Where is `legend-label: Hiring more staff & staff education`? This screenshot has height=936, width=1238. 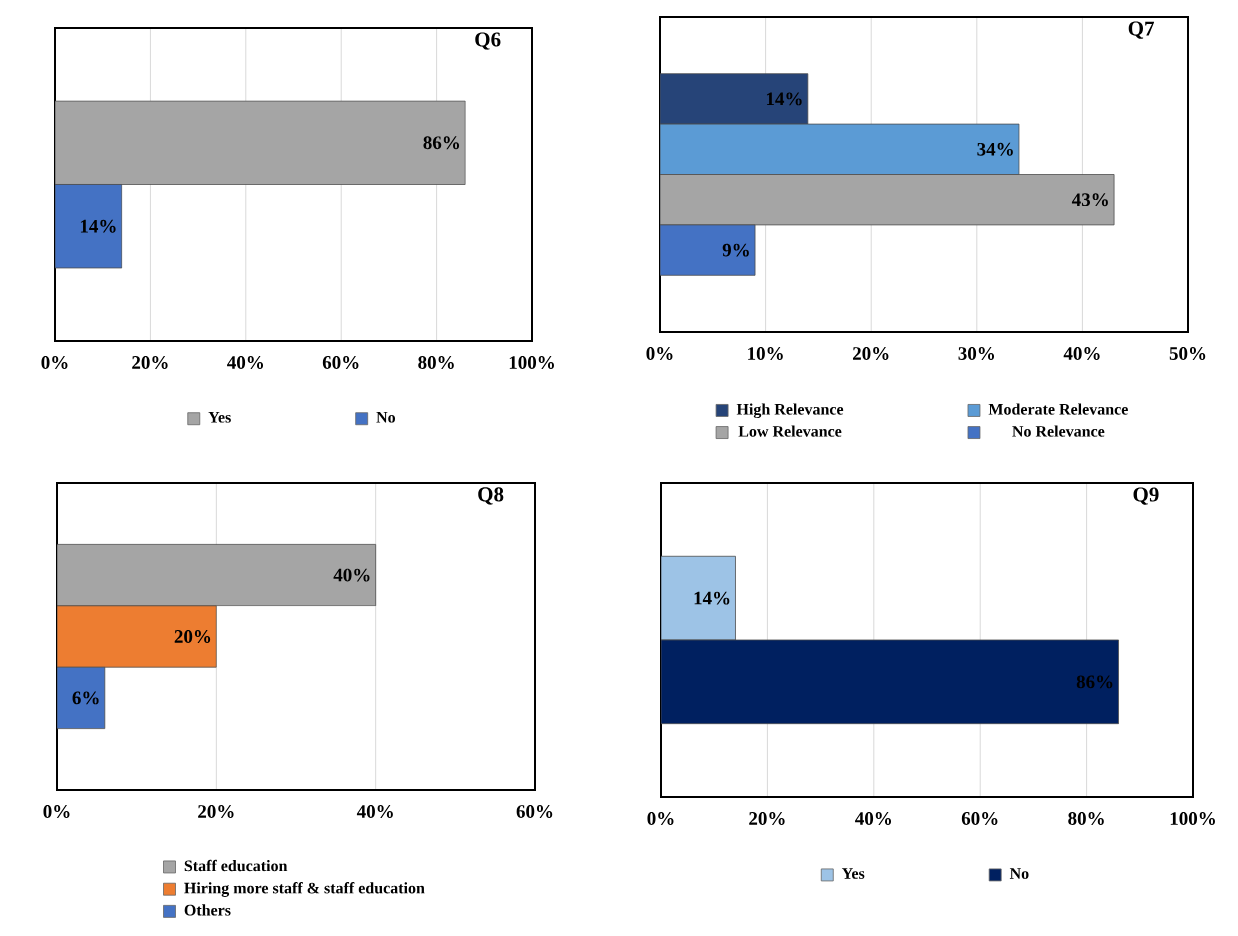
legend-label: Hiring more staff & staff education is located at coordinates (304, 889).